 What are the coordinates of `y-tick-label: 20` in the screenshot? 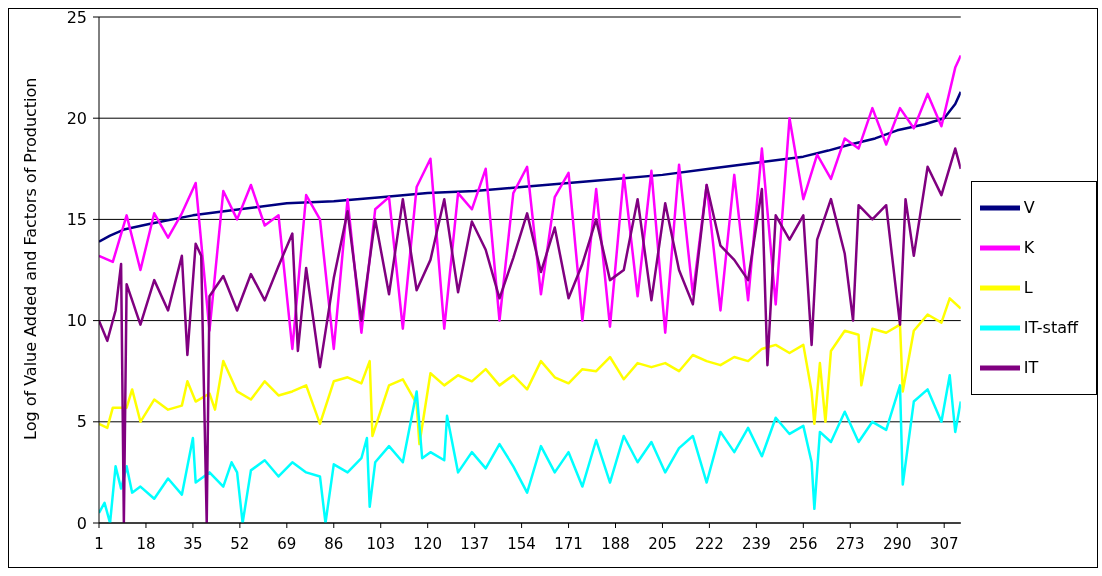 It's located at (76, 118).